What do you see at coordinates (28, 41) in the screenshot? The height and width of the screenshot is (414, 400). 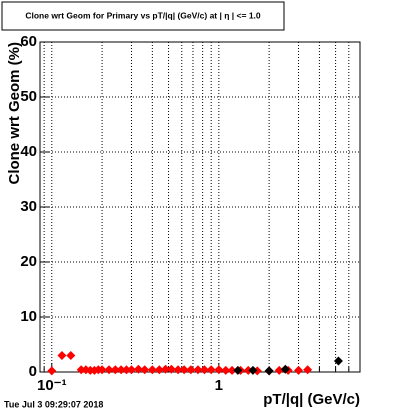 I see `y-tick-label: 60` at bounding box center [28, 41].